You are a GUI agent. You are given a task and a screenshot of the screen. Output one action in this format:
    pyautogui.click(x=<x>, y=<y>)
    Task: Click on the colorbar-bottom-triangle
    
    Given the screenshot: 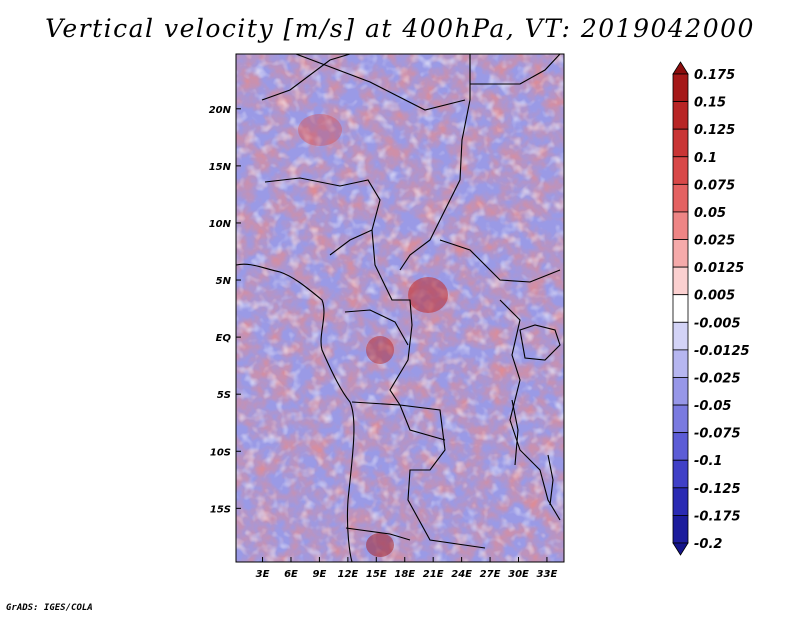 What is the action you would take?
    pyautogui.click(x=680, y=549)
    